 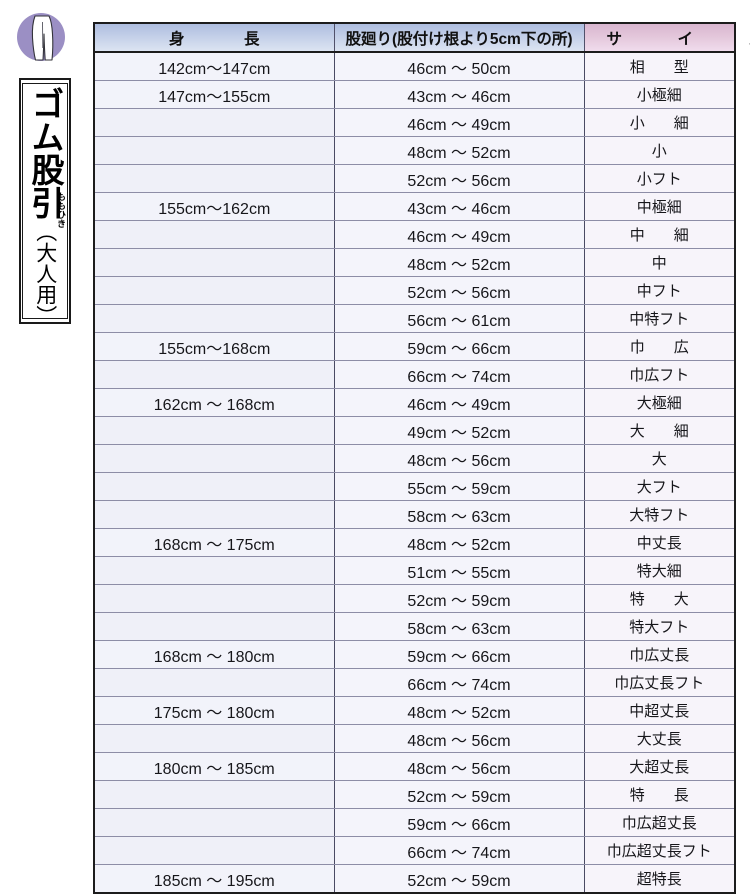 What do you see at coordinates (414, 766) in the screenshot?
I see `table-row: 180cm ～ 185cm 48cm ～ 56cm 大超丈長` at bounding box center [414, 766].